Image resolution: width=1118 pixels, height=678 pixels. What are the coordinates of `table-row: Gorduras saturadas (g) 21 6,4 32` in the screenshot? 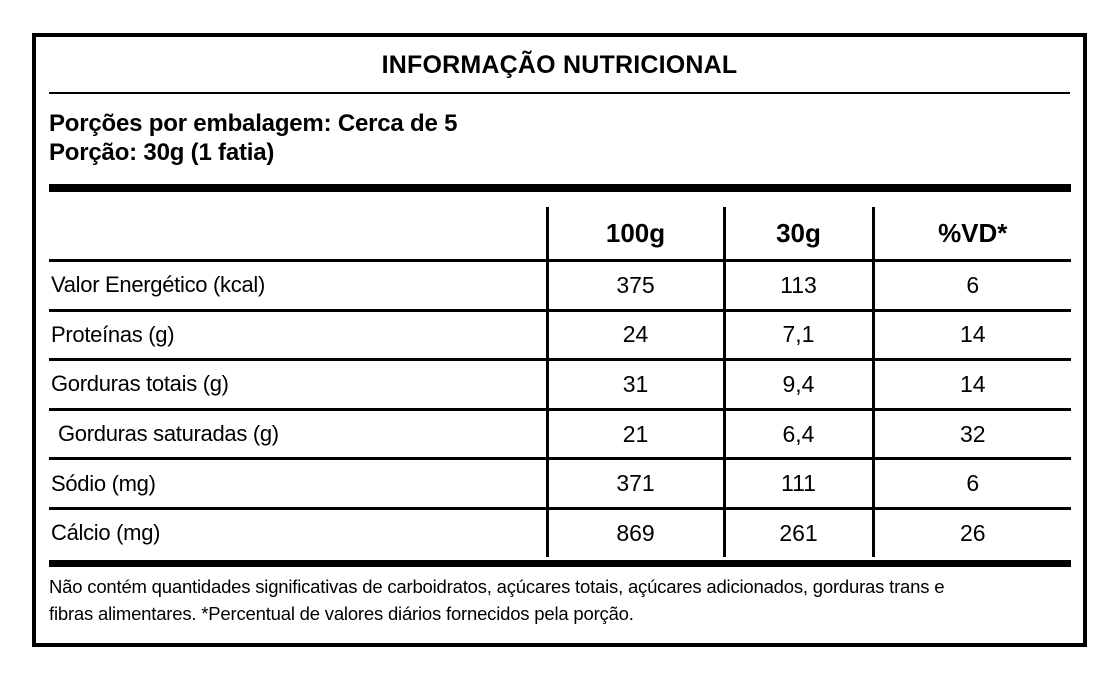 It's located at (560, 435).